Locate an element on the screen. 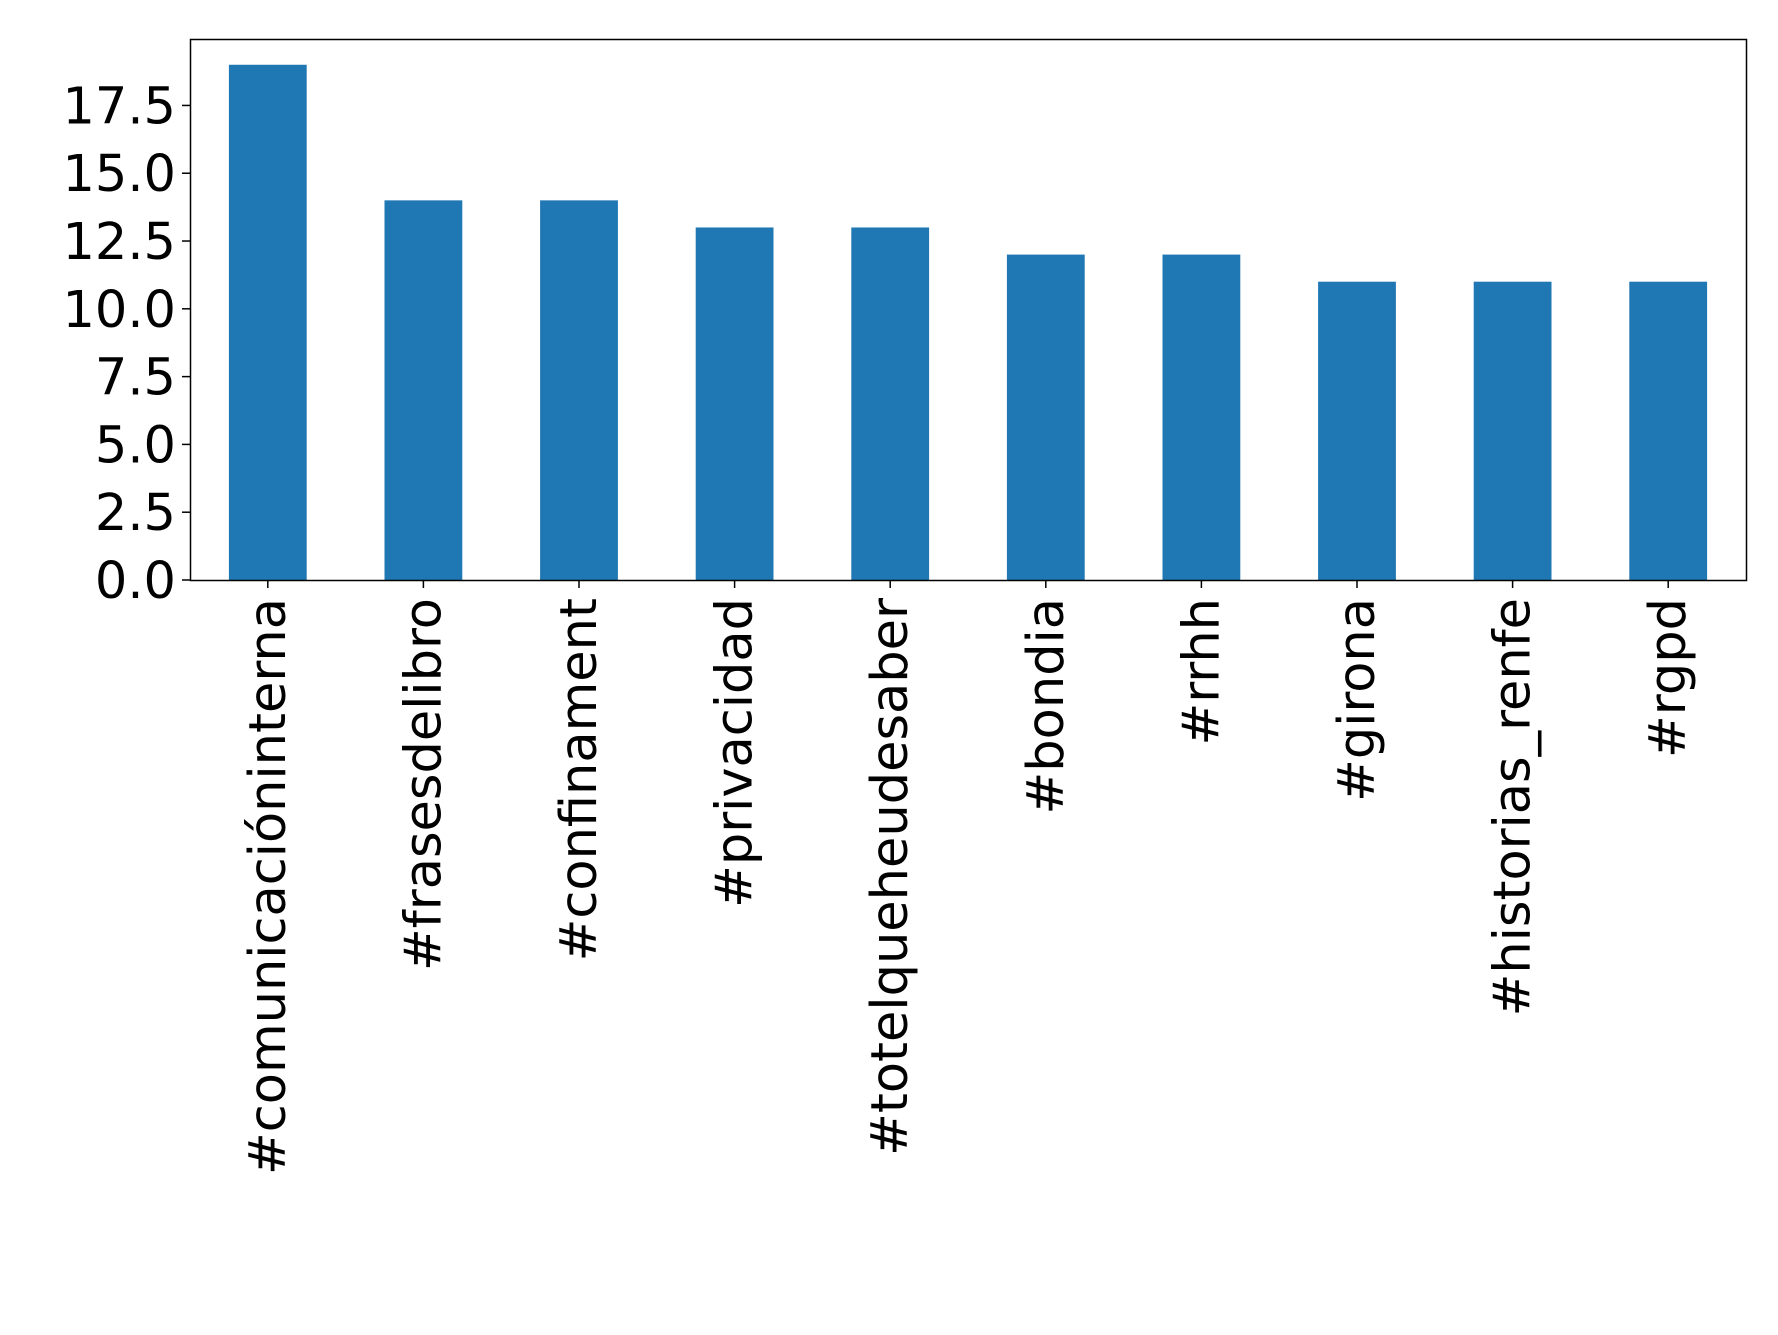  x-tick-label: #comunicacióninterna is located at coordinates (268, 886).